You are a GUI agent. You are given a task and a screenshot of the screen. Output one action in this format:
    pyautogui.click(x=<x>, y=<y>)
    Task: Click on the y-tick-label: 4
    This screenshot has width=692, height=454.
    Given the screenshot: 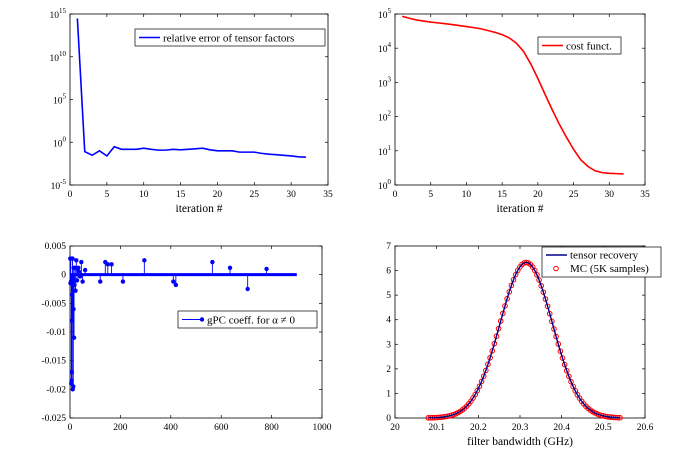 What is the action you would take?
    pyautogui.click(x=388, y=321)
    